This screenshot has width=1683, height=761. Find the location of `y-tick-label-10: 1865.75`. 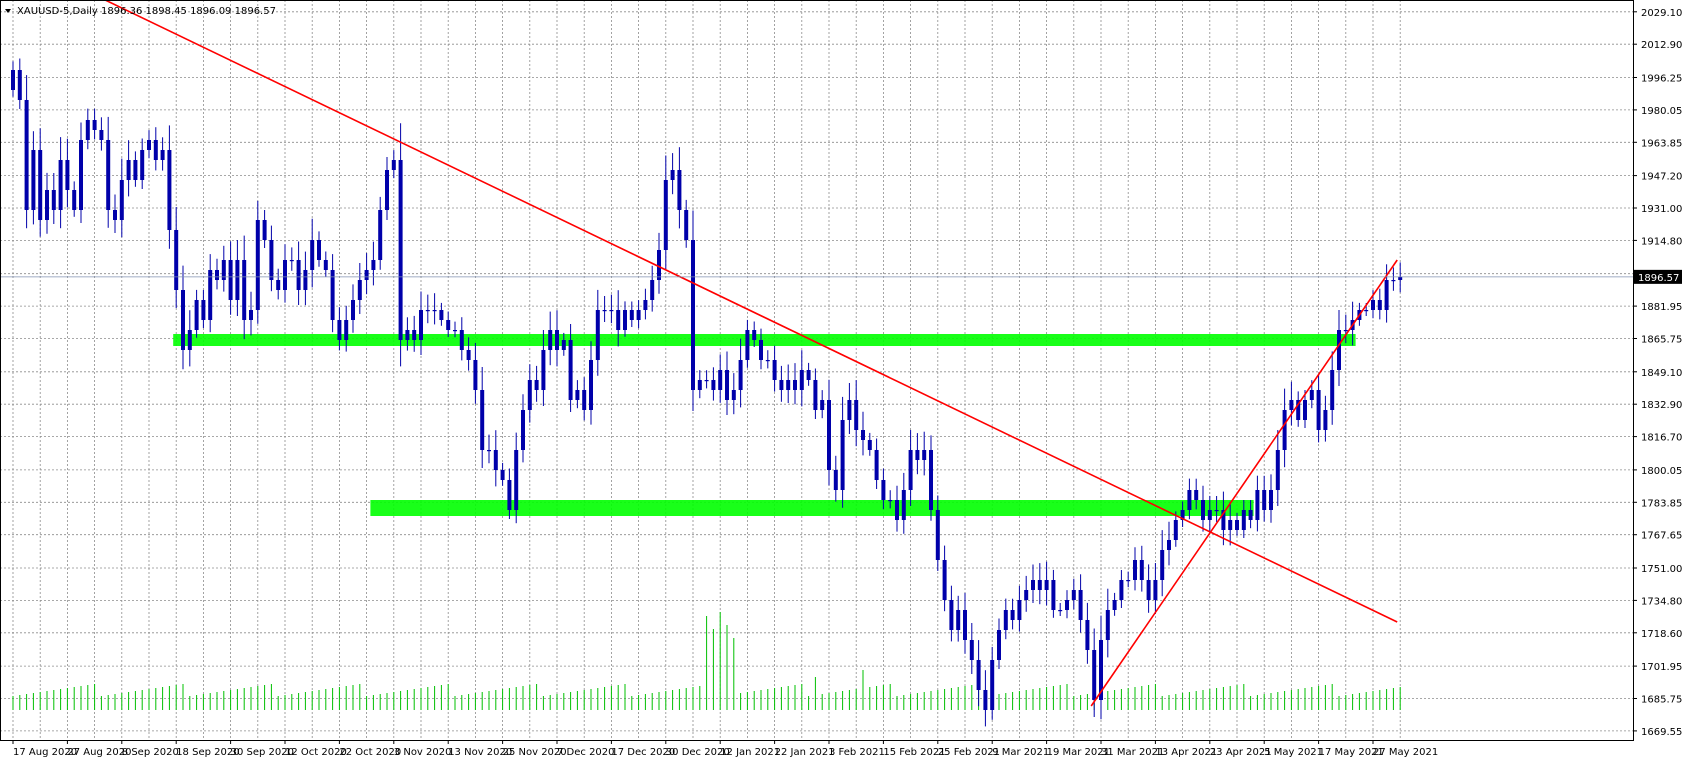

y-tick-label-10: 1865.75 is located at coordinates (1661, 340).